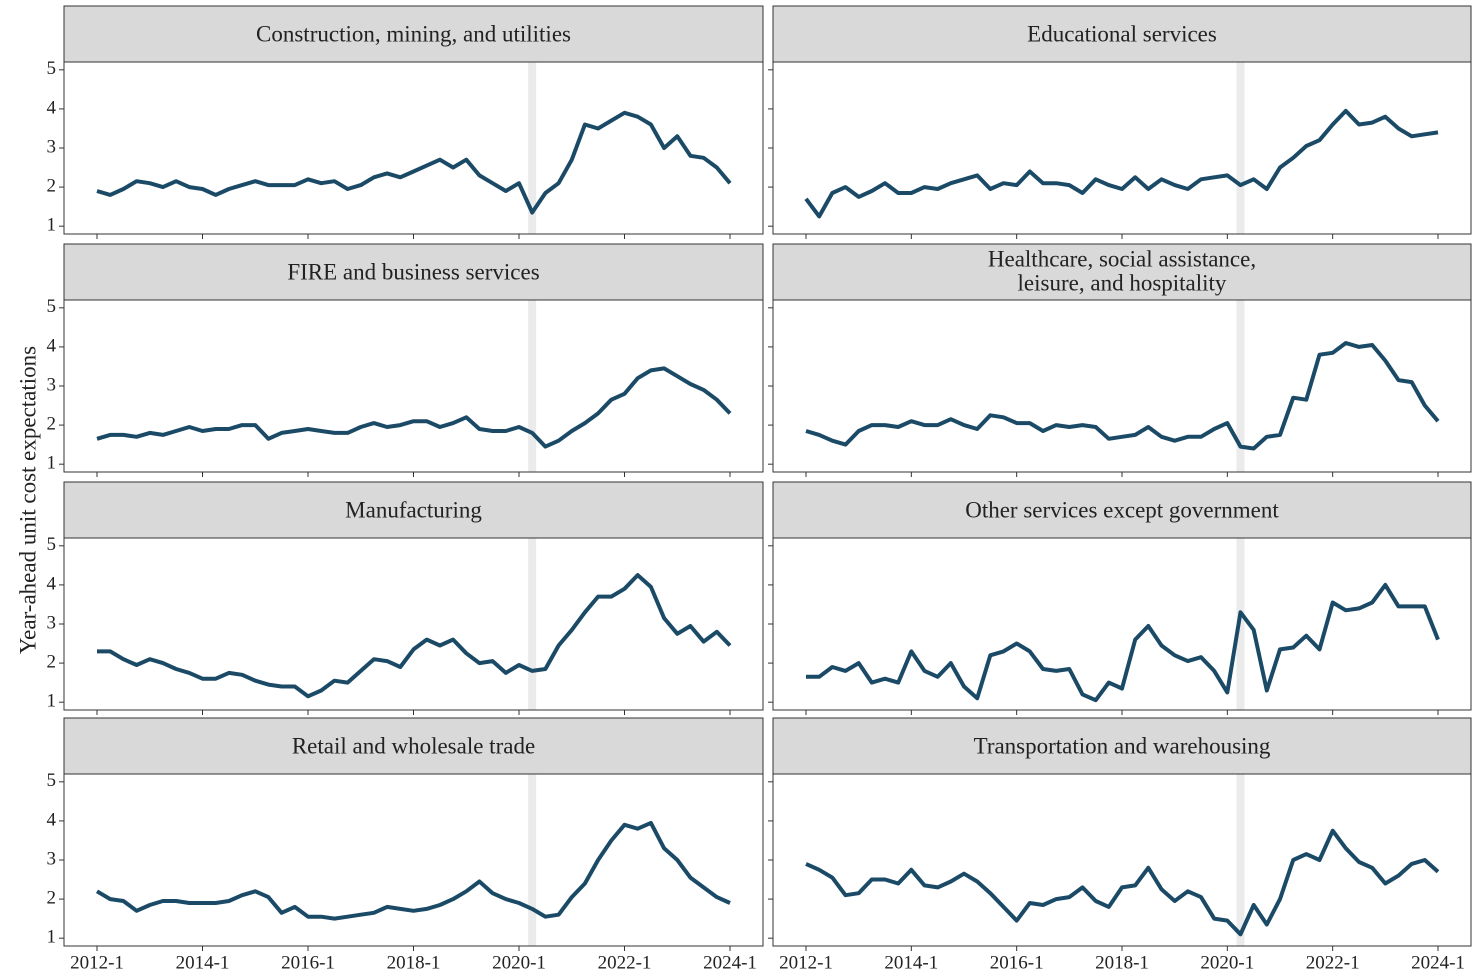 The height and width of the screenshot is (976, 1473). I want to click on y-axis-label: Year-ahead unit cost expectations, so click(27, 500).